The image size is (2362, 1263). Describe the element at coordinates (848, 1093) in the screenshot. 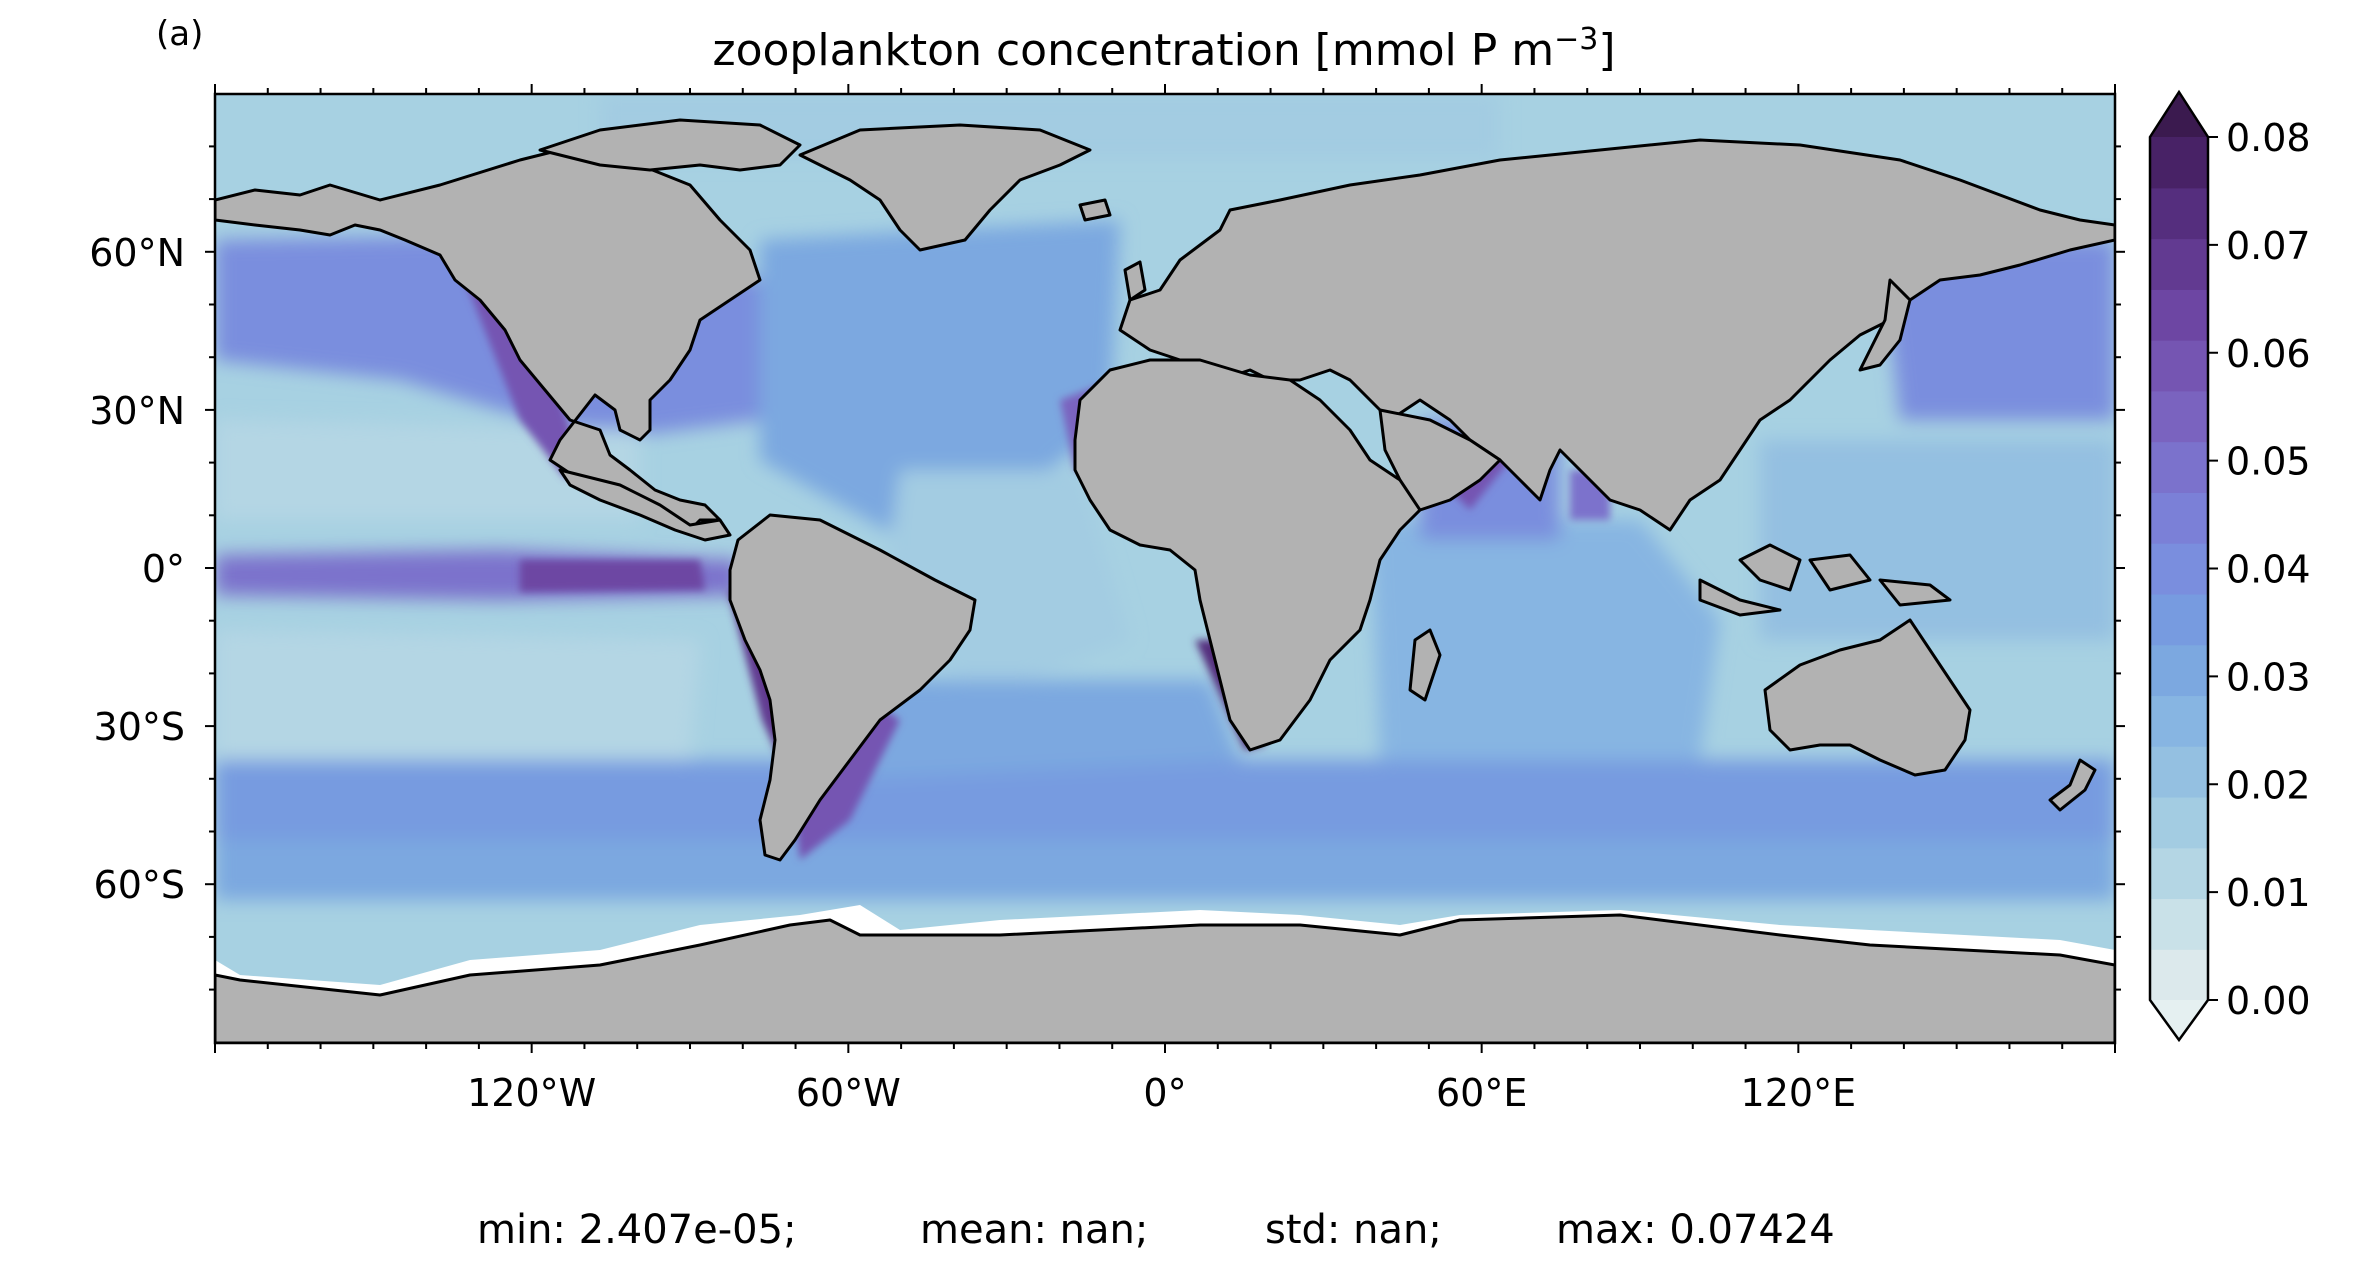

I see `lon-tick-label: 60°W` at that location.